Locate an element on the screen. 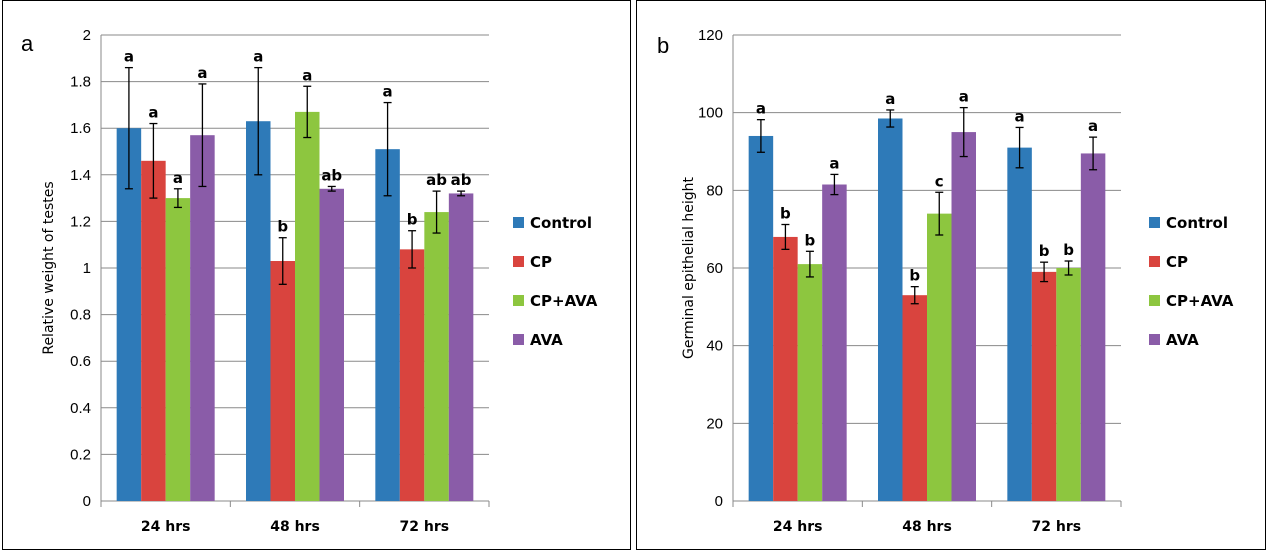 The width and height of the screenshot is (1268, 552). panel-label: b is located at coordinates (663, 45).